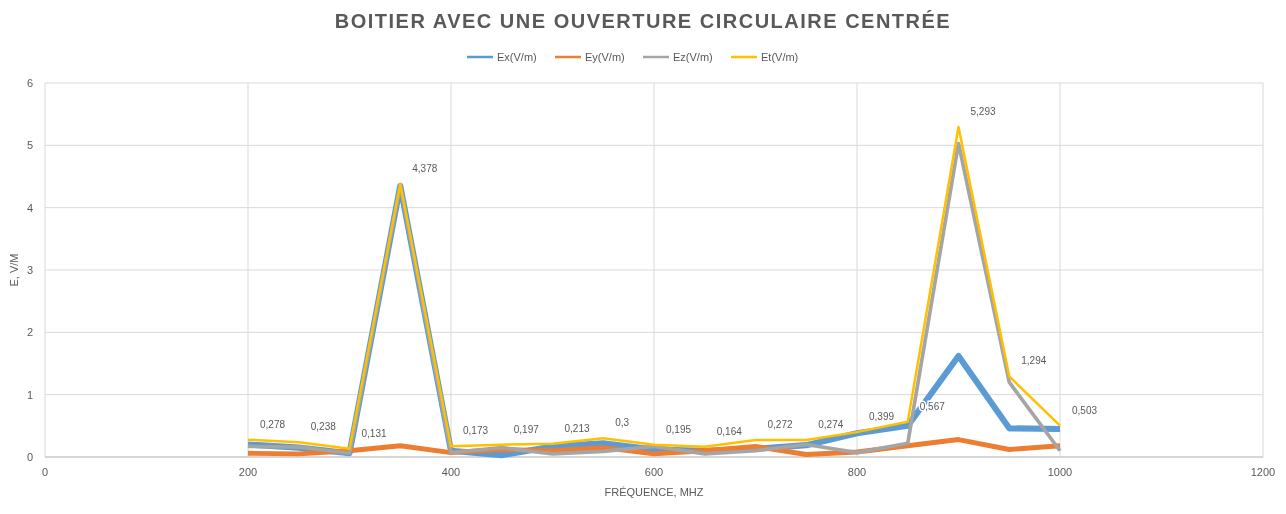  What do you see at coordinates (517, 57) in the screenshot?
I see `legend-label: Ex(V/m)` at bounding box center [517, 57].